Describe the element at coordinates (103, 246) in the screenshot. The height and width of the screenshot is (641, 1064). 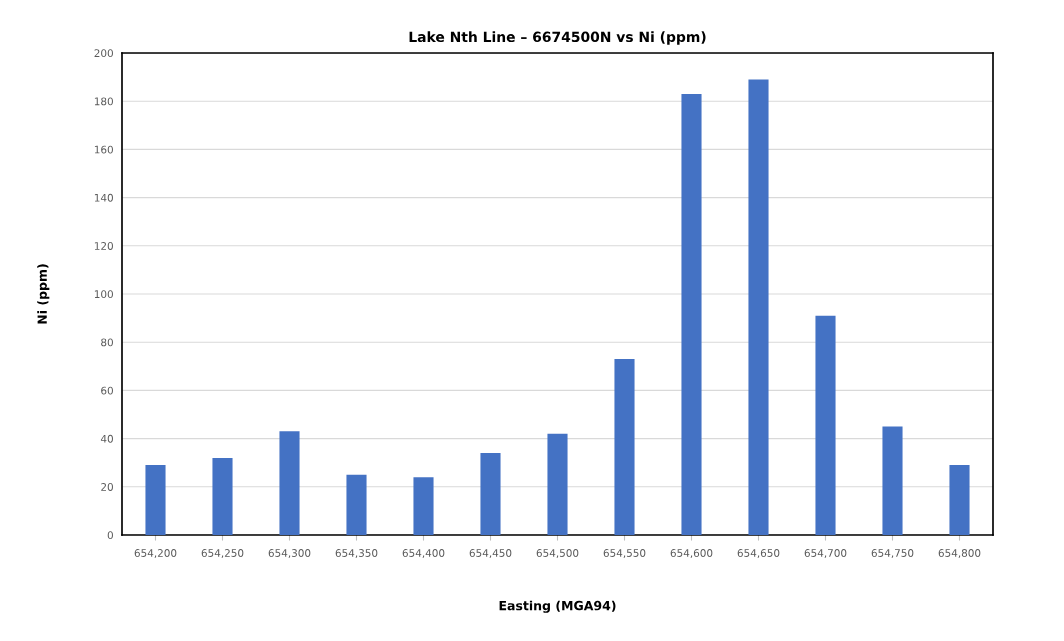
I see `y-tick-label: 120` at that location.